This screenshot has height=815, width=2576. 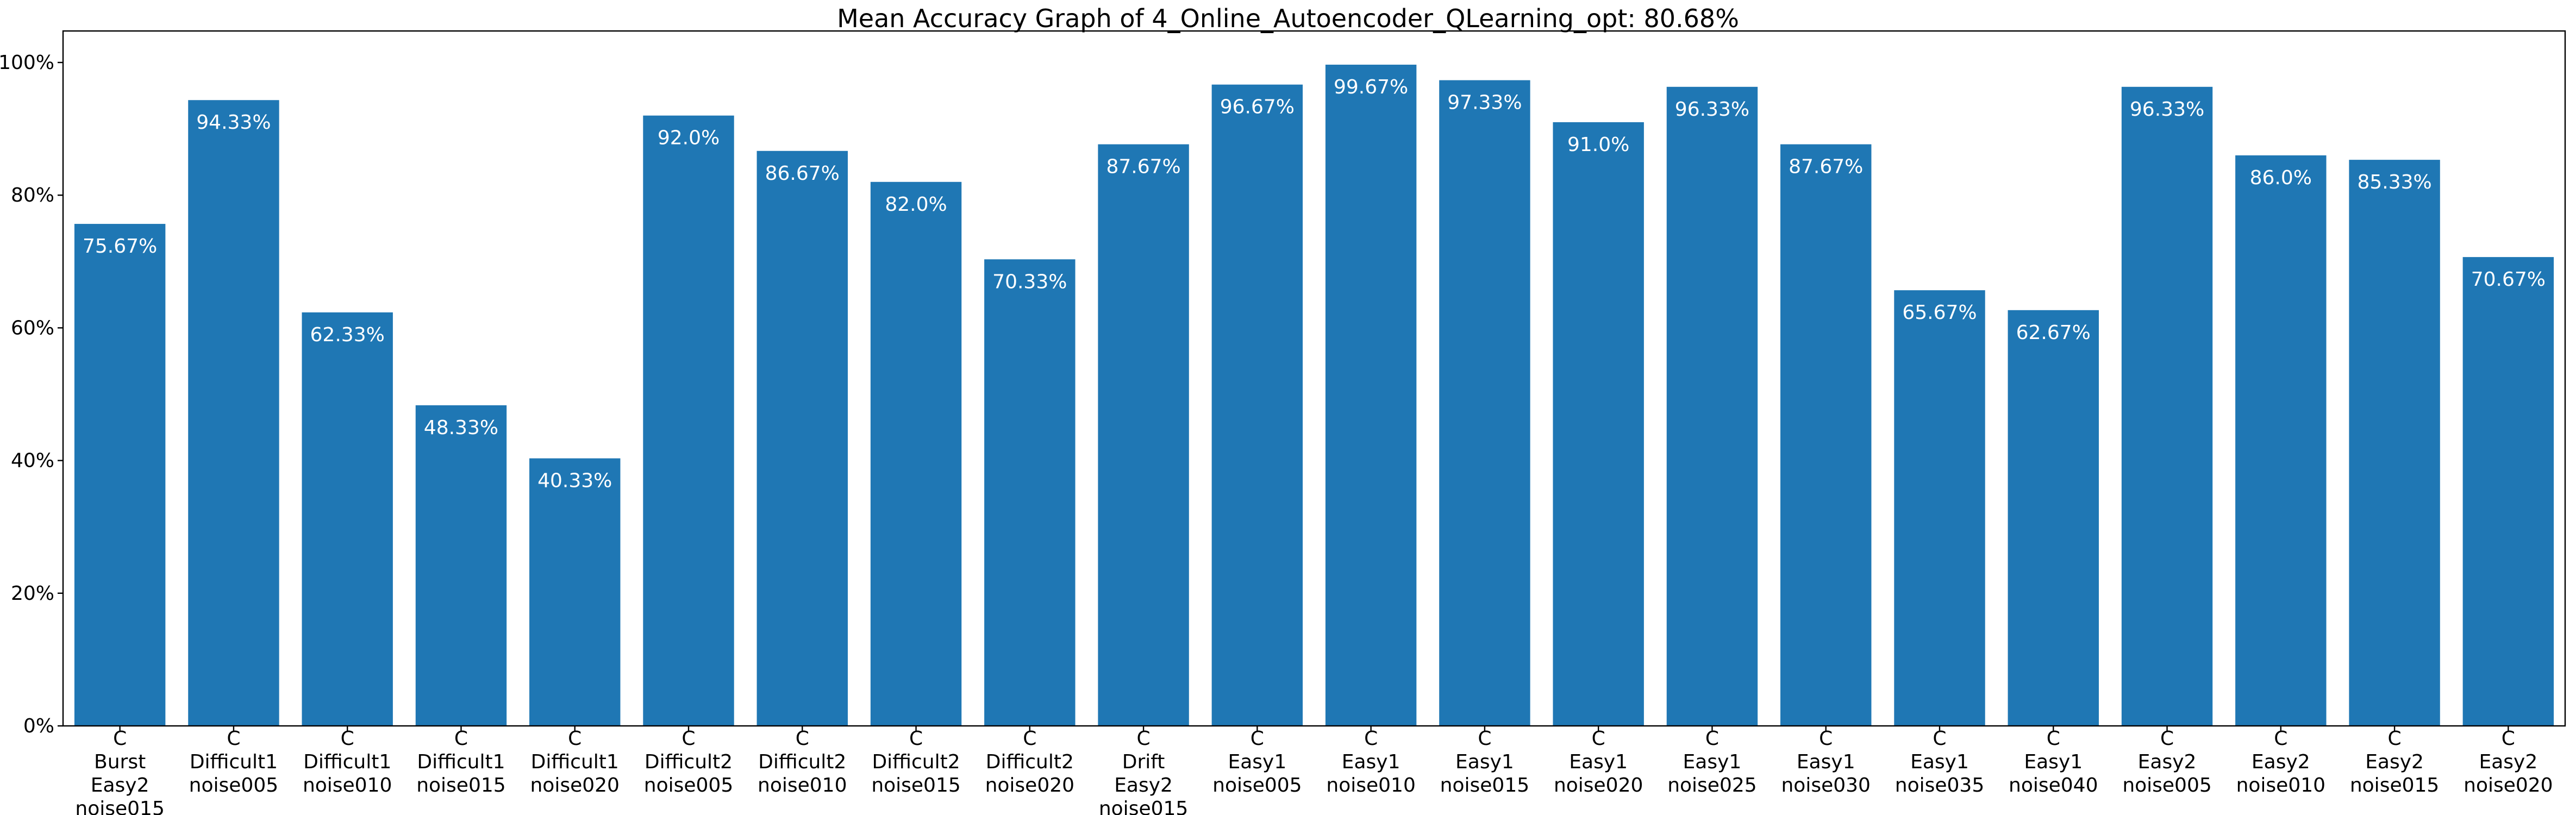 I want to click on data-label-17: 65.67%, so click(x=1939, y=313).